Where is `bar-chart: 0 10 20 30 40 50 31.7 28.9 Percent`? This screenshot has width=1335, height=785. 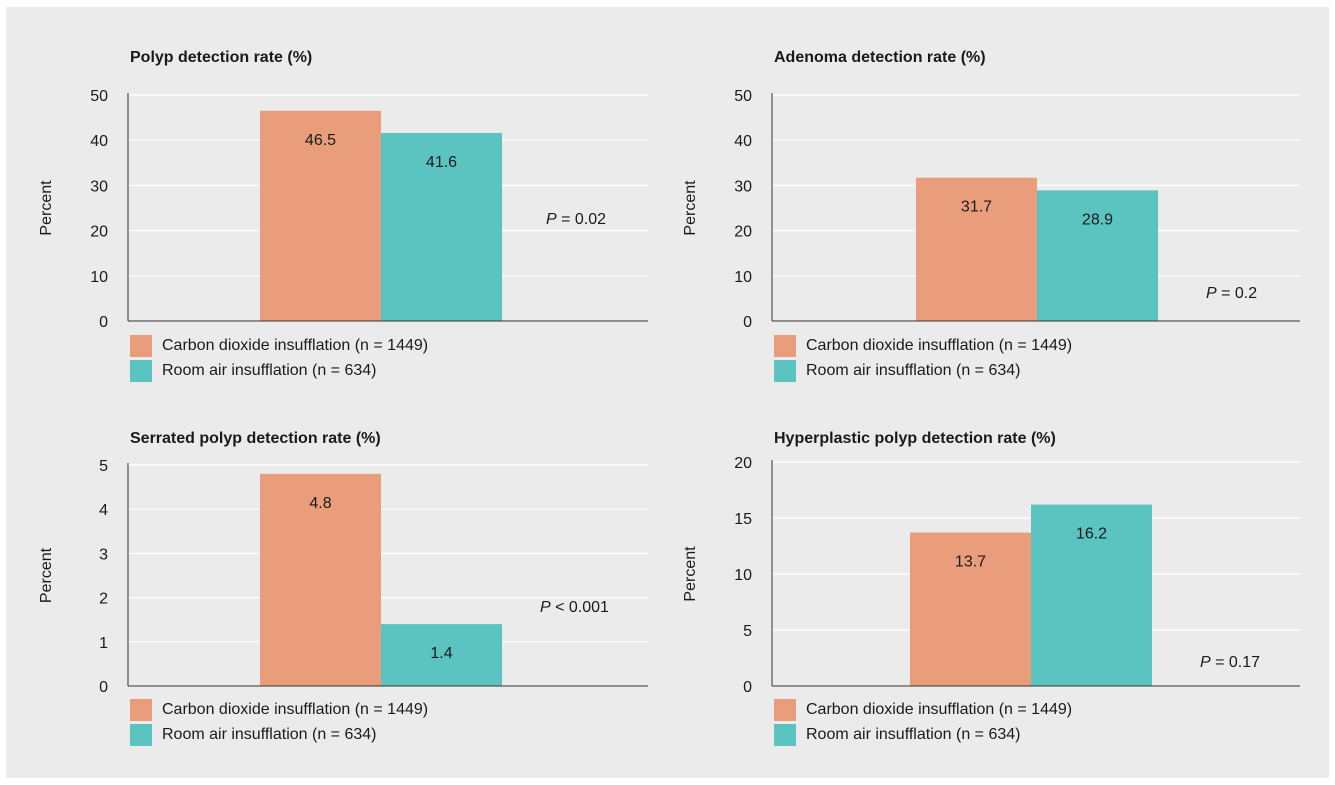
bar-chart: 0 10 20 30 40 50 31.7 28.9 Percent is located at coordinates (991, 209).